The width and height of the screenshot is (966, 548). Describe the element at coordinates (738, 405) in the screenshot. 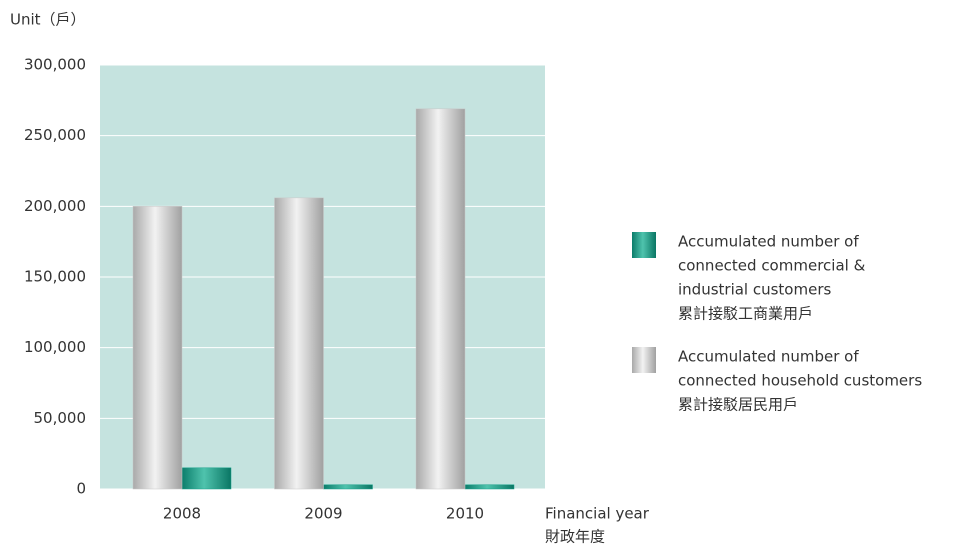

I see `legend-label: 累計接駁居民用戶` at that location.